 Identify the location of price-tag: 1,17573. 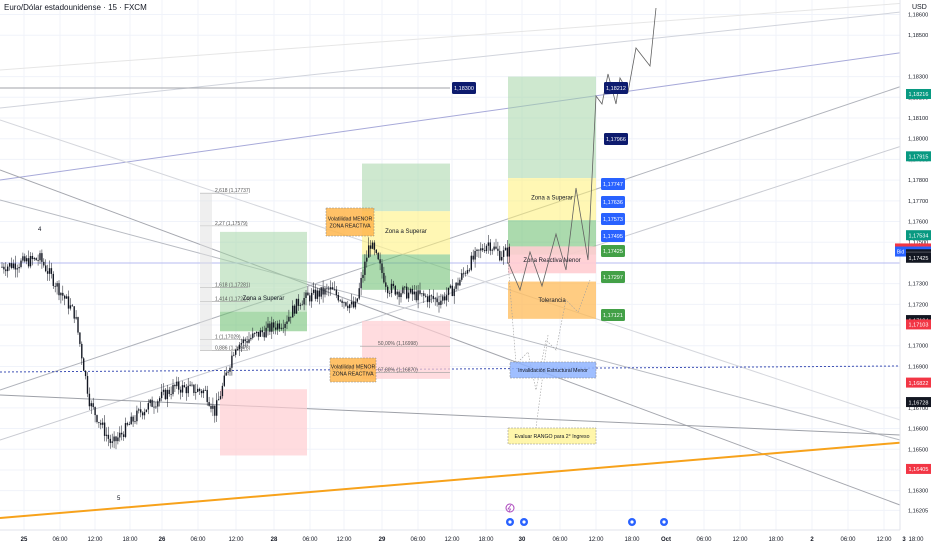
(613, 219).